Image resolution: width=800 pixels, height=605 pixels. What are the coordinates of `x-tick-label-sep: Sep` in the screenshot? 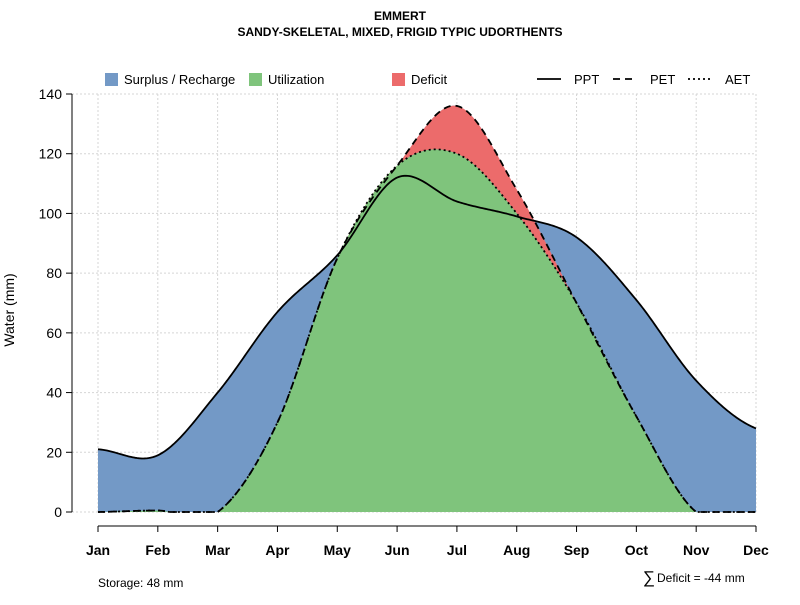 It's located at (577, 550).